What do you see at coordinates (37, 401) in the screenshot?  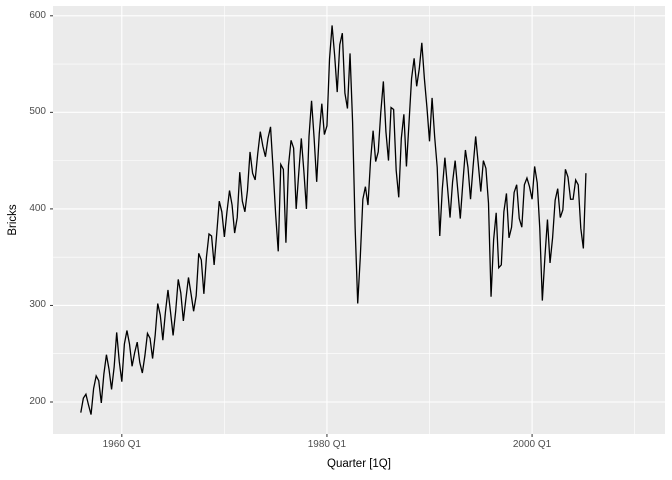 I see `y-tick-label: 200` at bounding box center [37, 401].